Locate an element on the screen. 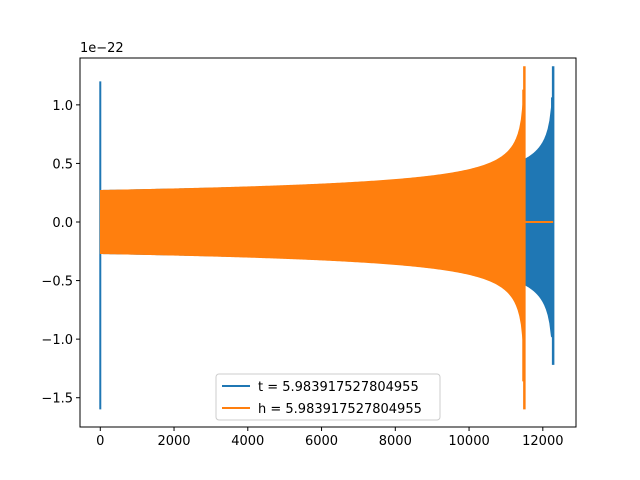 This screenshot has width=640, height=480. legend-box is located at coordinates (328, 397).